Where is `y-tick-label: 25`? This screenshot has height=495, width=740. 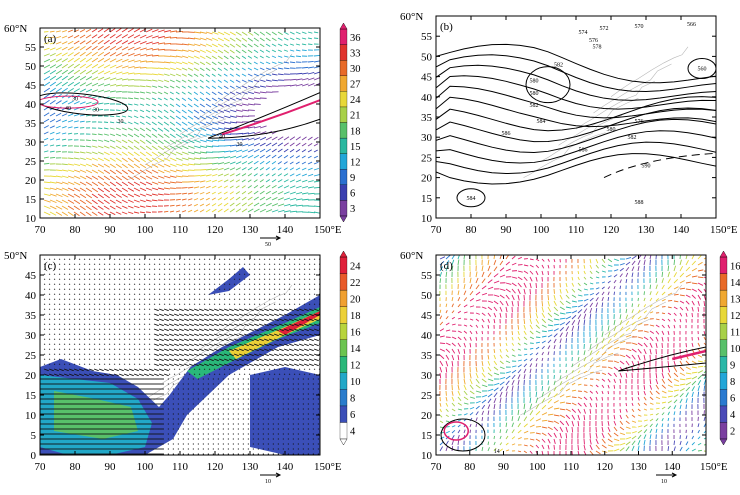 y-tick-label: 25 is located at coordinates (31, 162).